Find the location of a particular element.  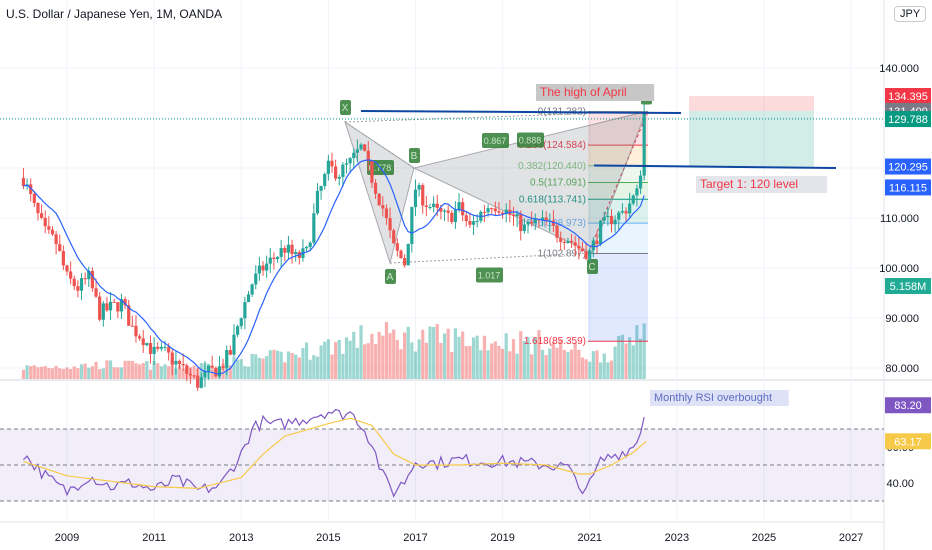

rsi-lines is located at coordinates (334, 453).